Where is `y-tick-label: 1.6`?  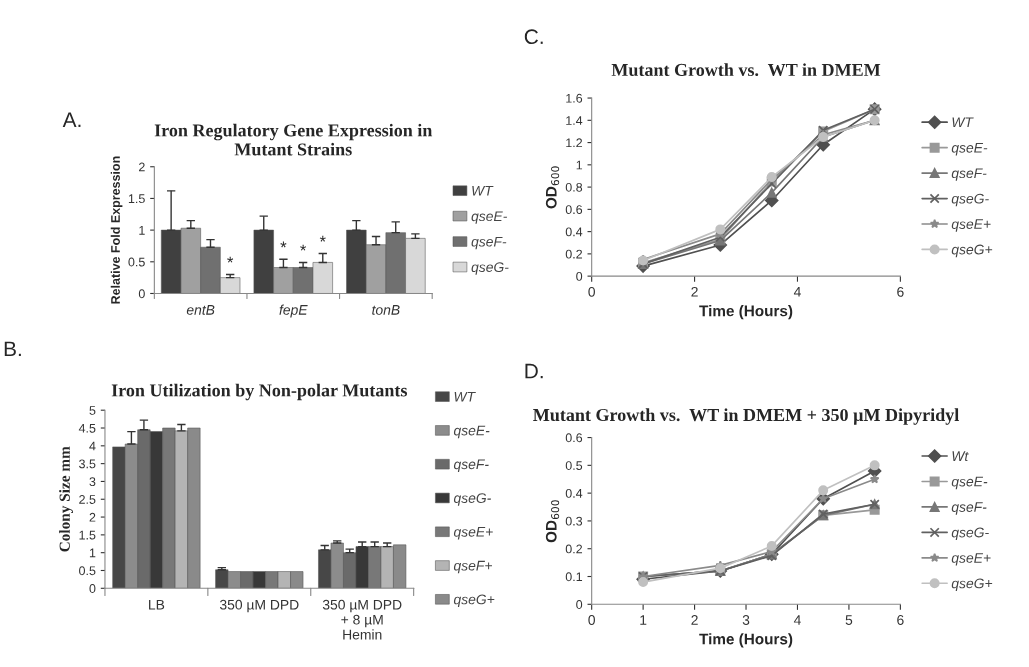
y-tick-label: 1.6 is located at coordinates (574, 98).